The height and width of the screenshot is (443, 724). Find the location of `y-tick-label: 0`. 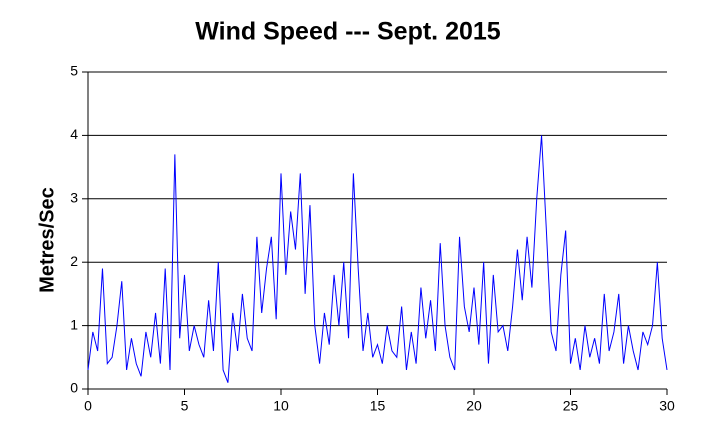

y-tick-label: 0 is located at coordinates (74, 388).